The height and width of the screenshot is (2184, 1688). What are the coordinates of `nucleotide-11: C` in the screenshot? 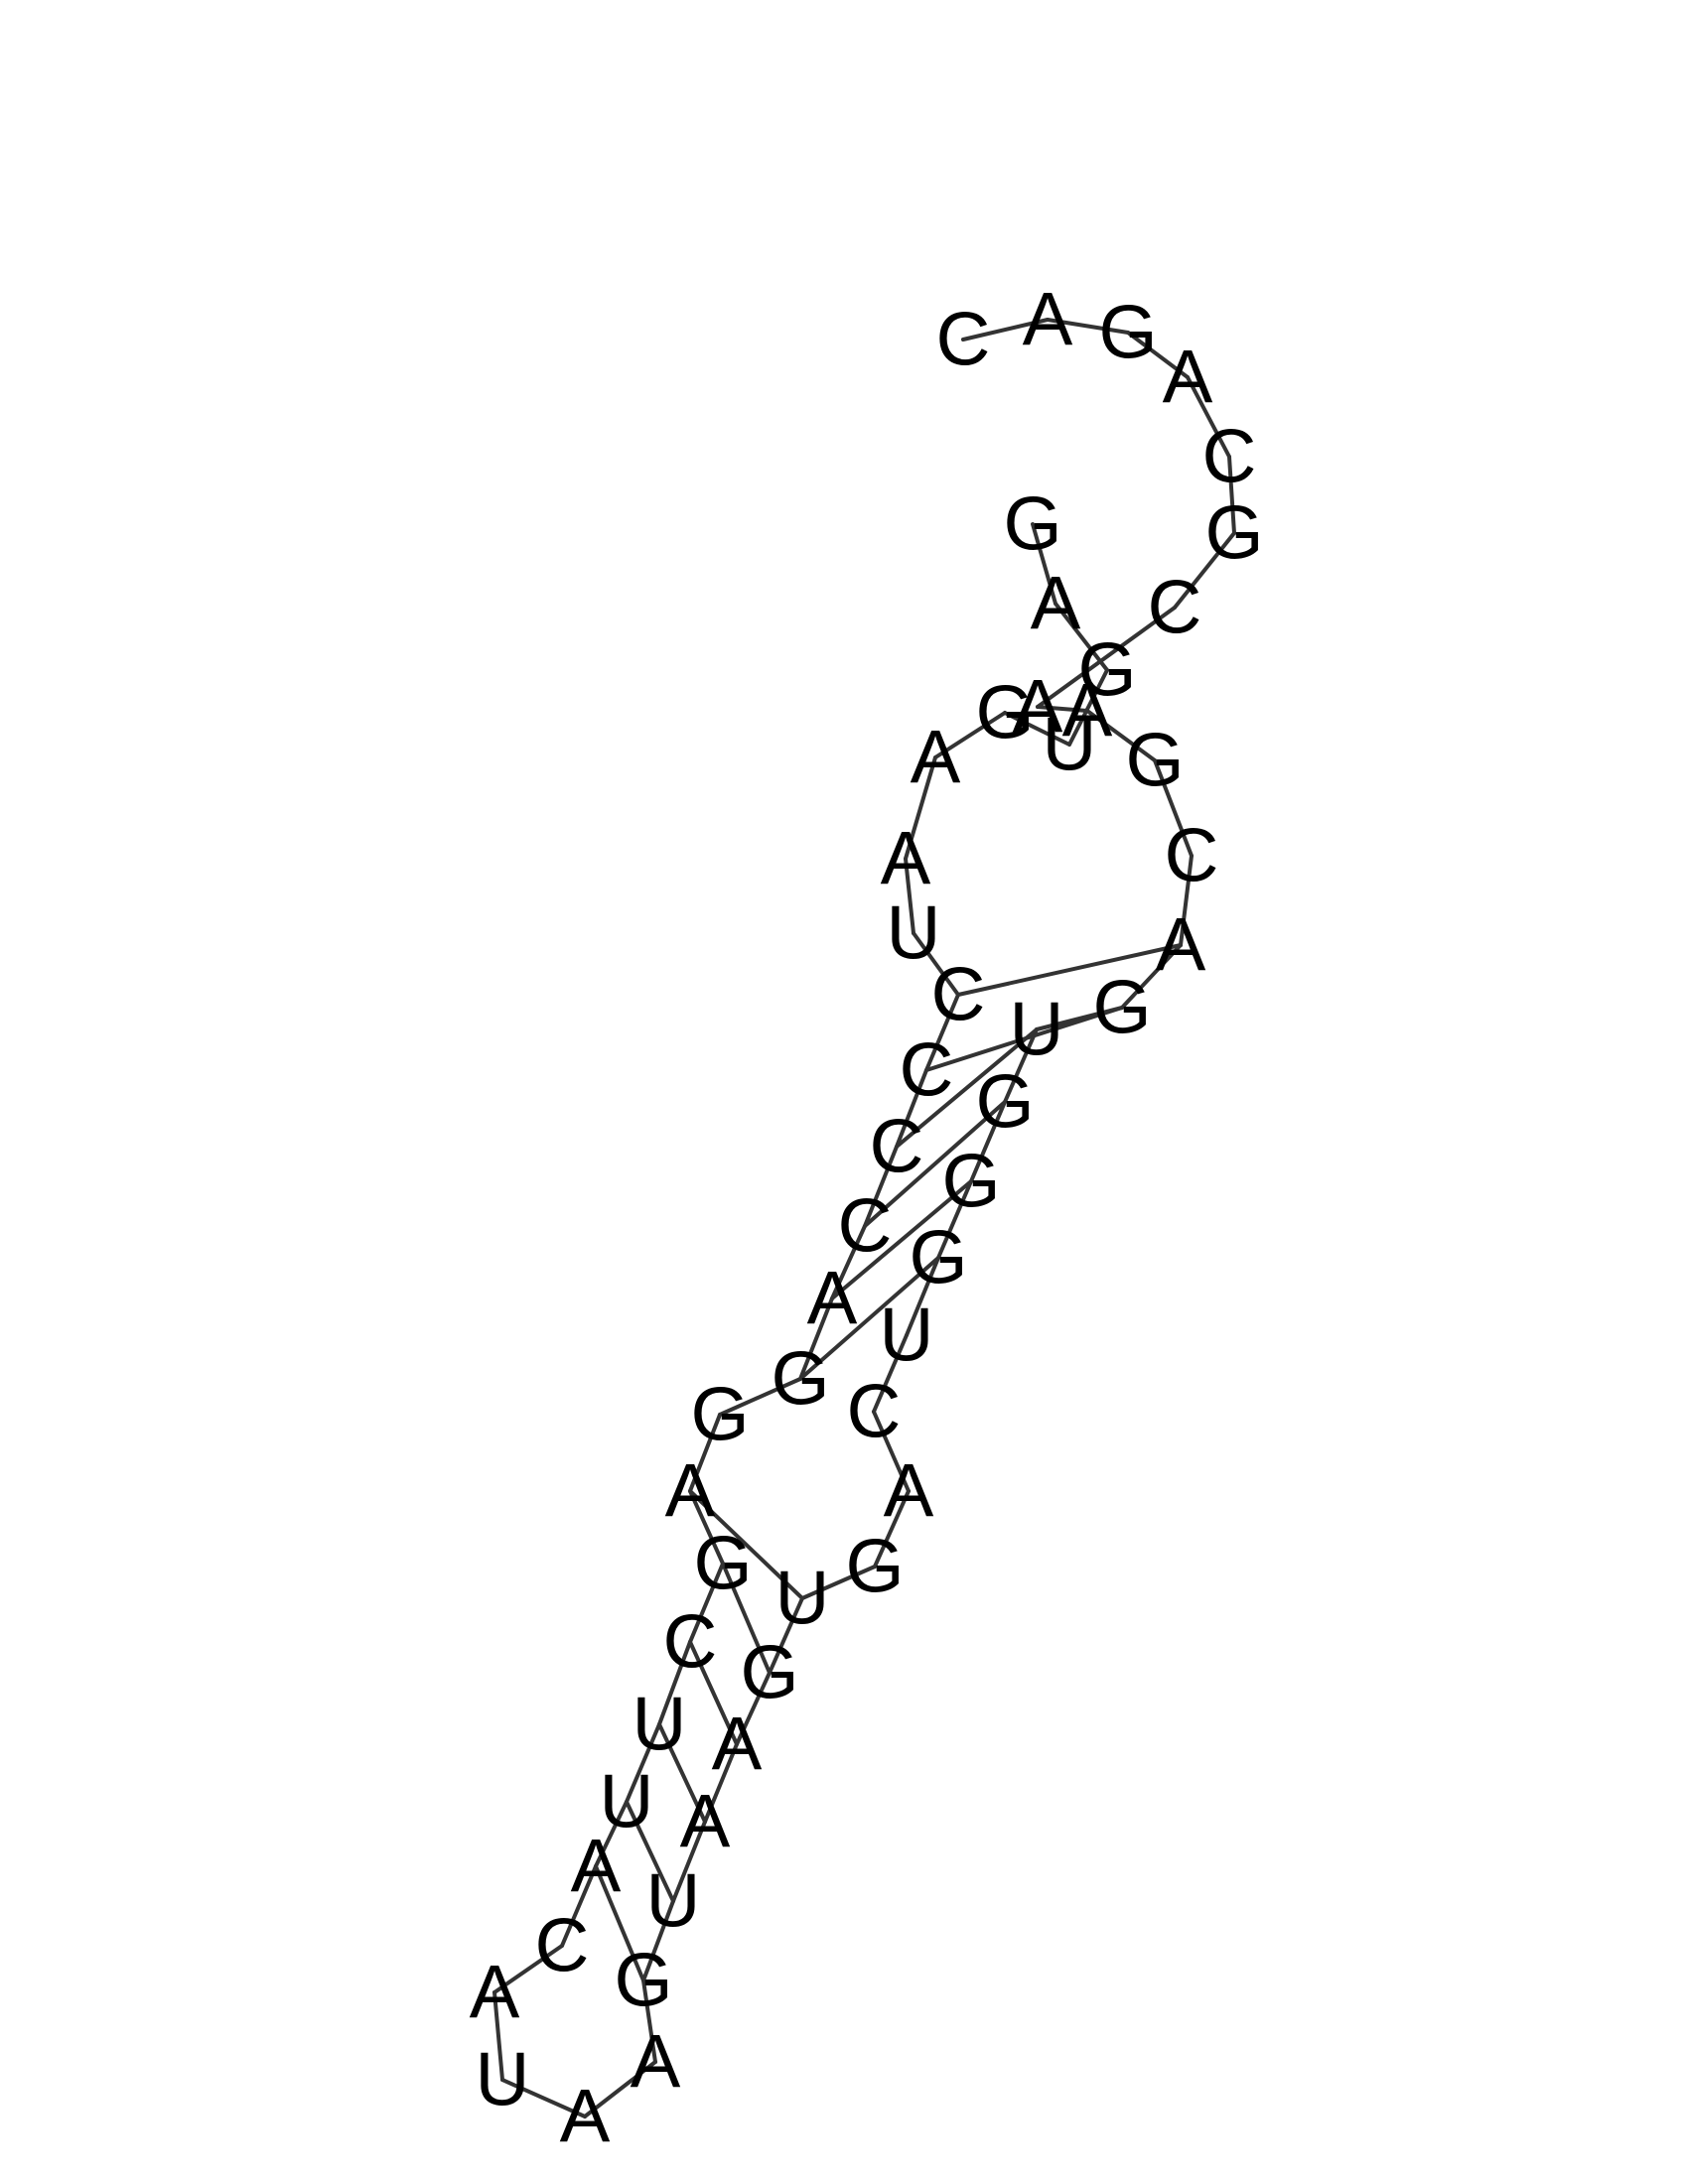 It's located at (897, 1147).